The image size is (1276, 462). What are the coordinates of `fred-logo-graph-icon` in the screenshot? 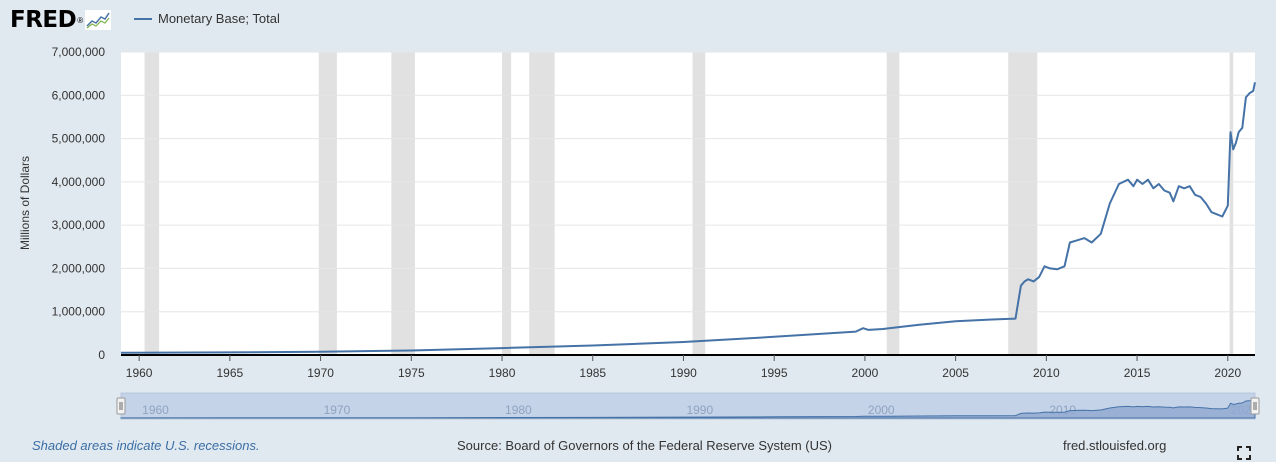 It's located at (98, 20).